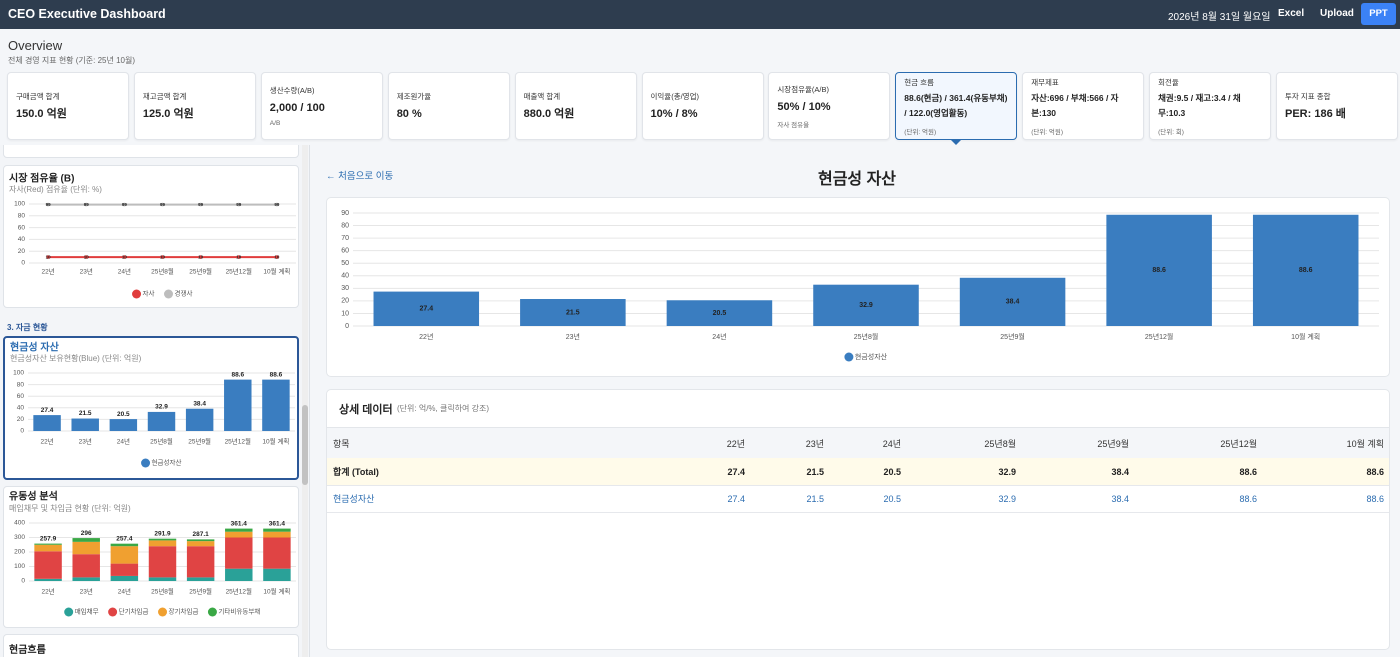 This screenshot has height=657, width=1400. What do you see at coordinates (366, 410) in the screenshot?
I see `detail-title: 상세 데이터` at bounding box center [366, 410].